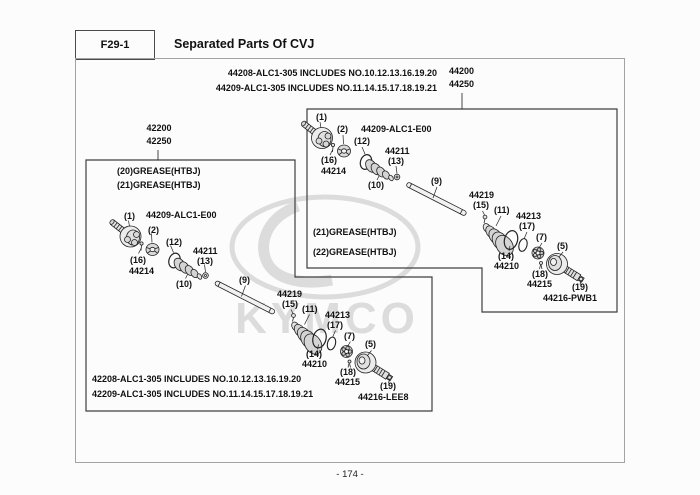  Describe the element at coordinates (350, 474) in the screenshot. I see `page-number: - 174 -` at that location.